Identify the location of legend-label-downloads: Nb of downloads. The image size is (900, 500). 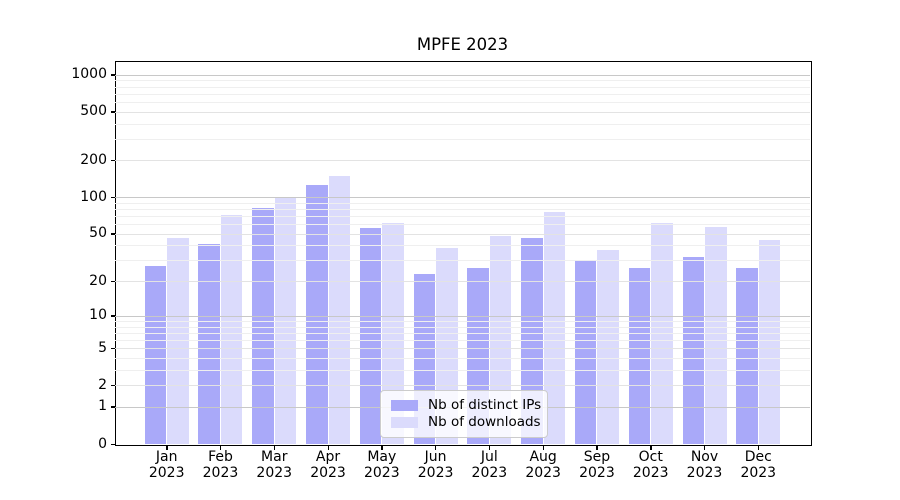
(484, 422).